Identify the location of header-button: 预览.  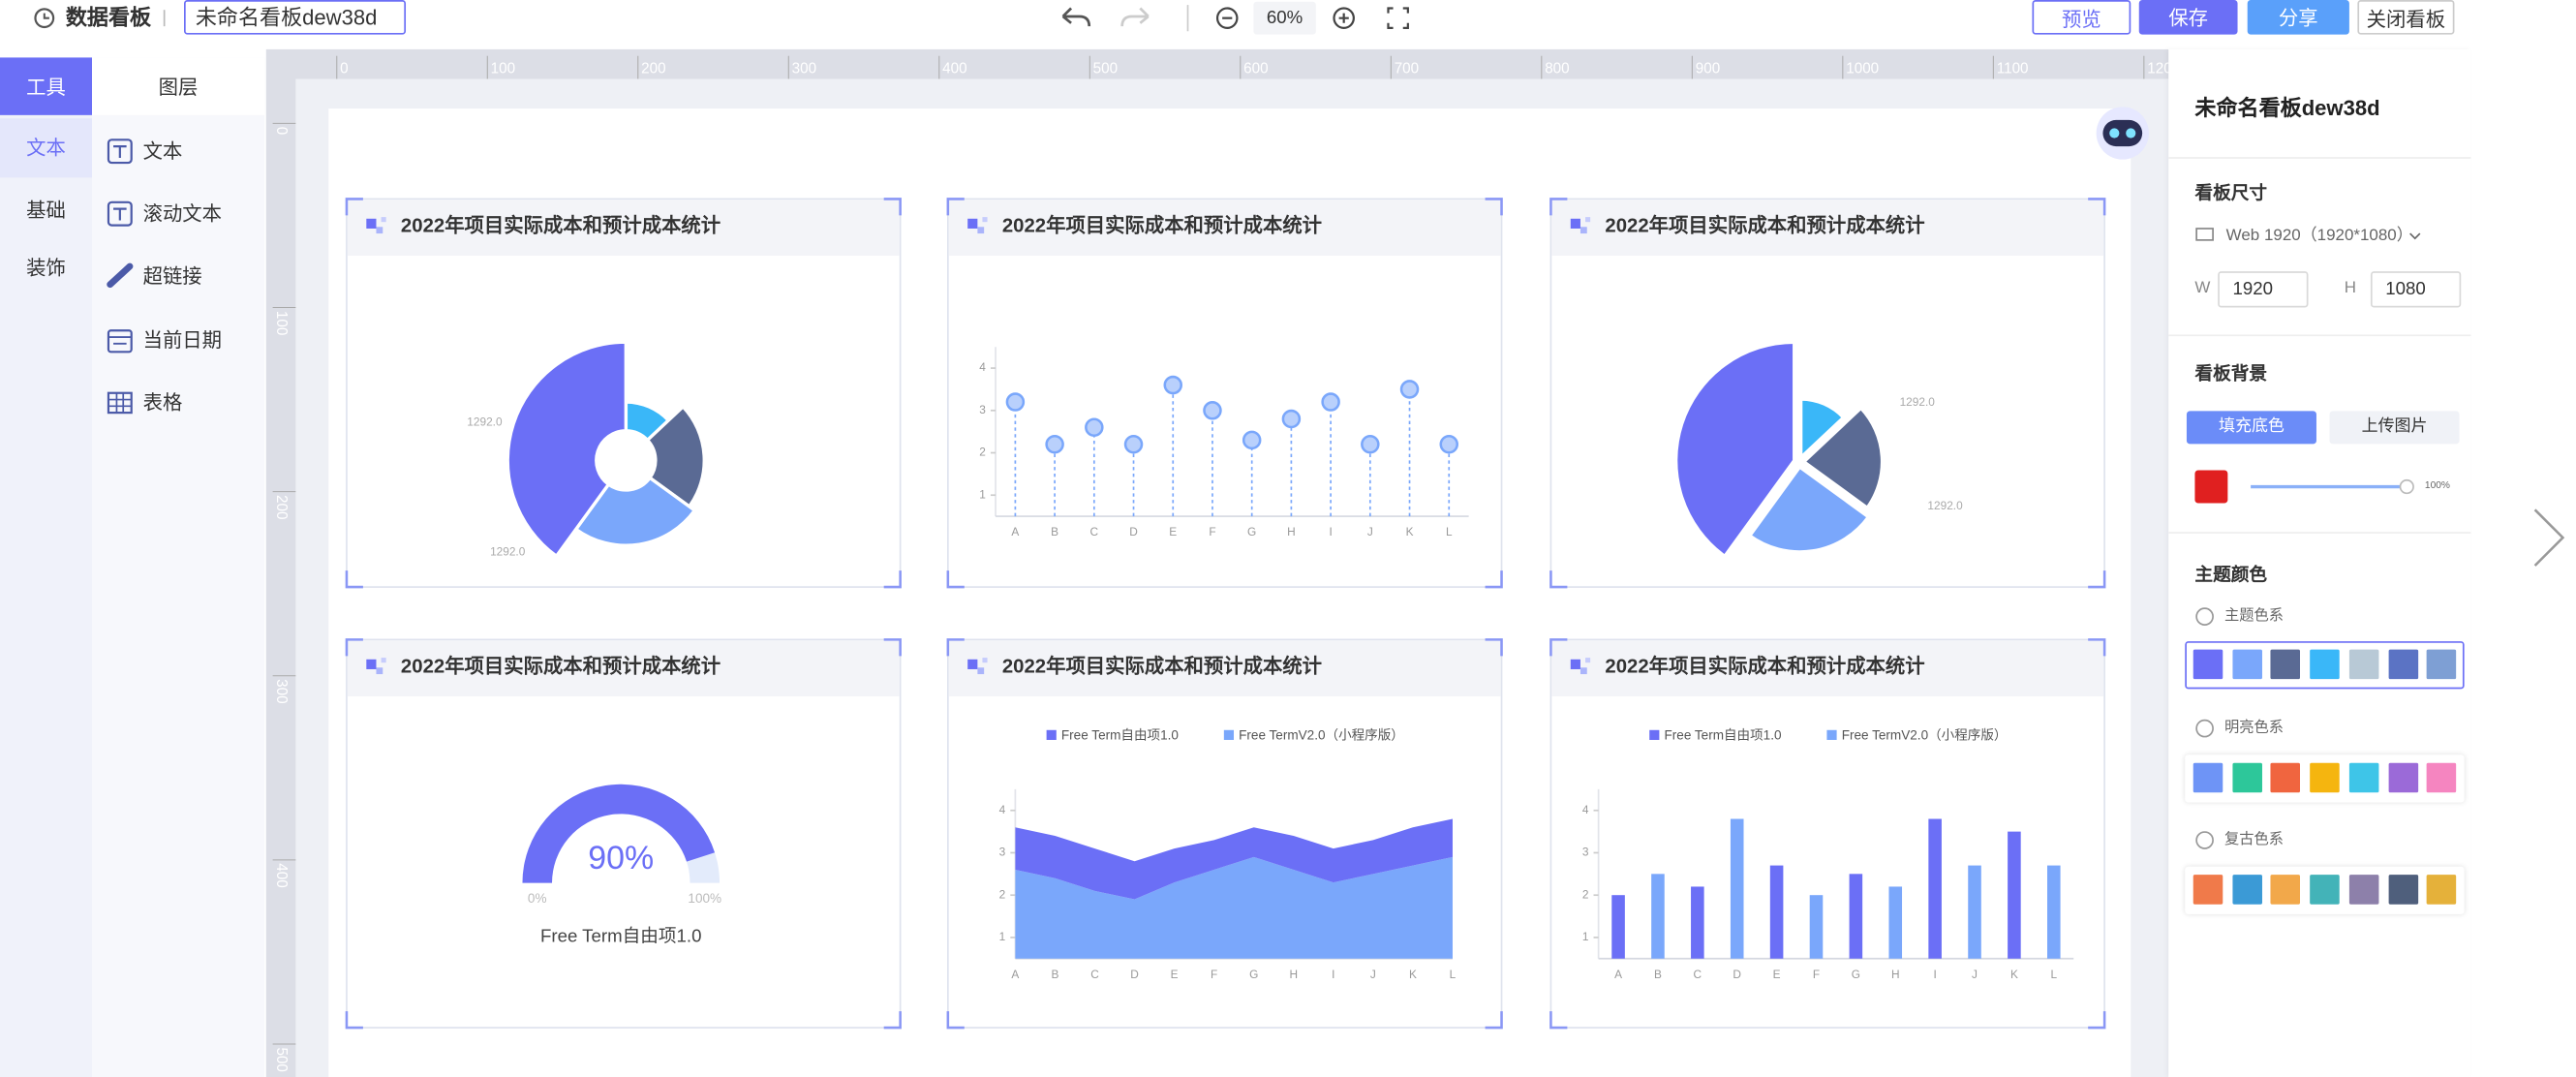
(2081, 17).